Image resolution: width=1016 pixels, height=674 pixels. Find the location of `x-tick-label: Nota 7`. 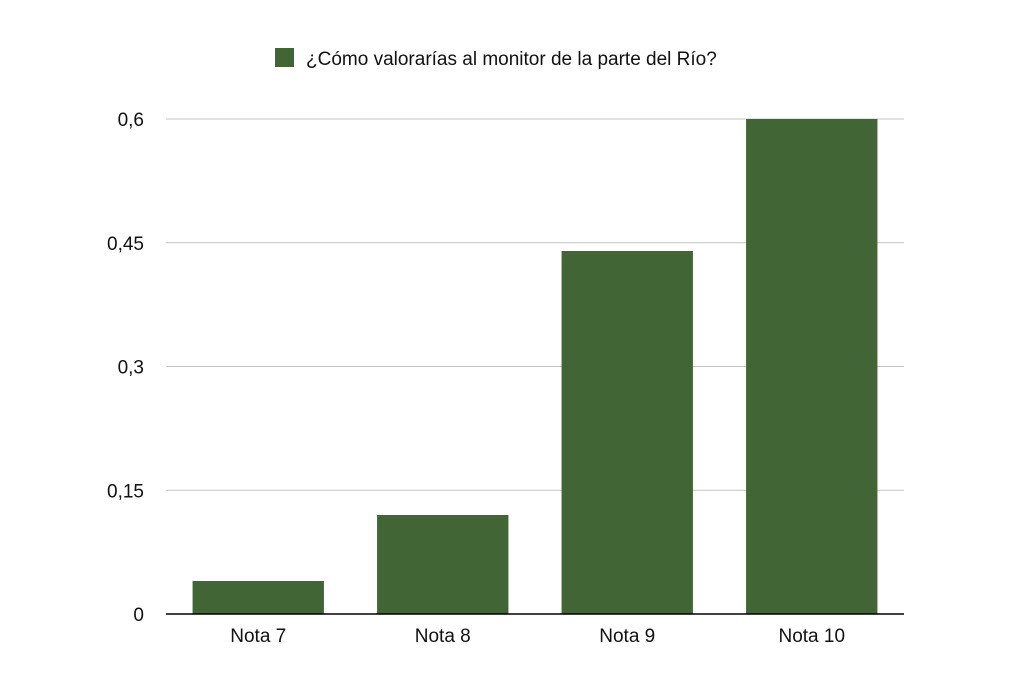

x-tick-label: Nota 7 is located at coordinates (258, 636).